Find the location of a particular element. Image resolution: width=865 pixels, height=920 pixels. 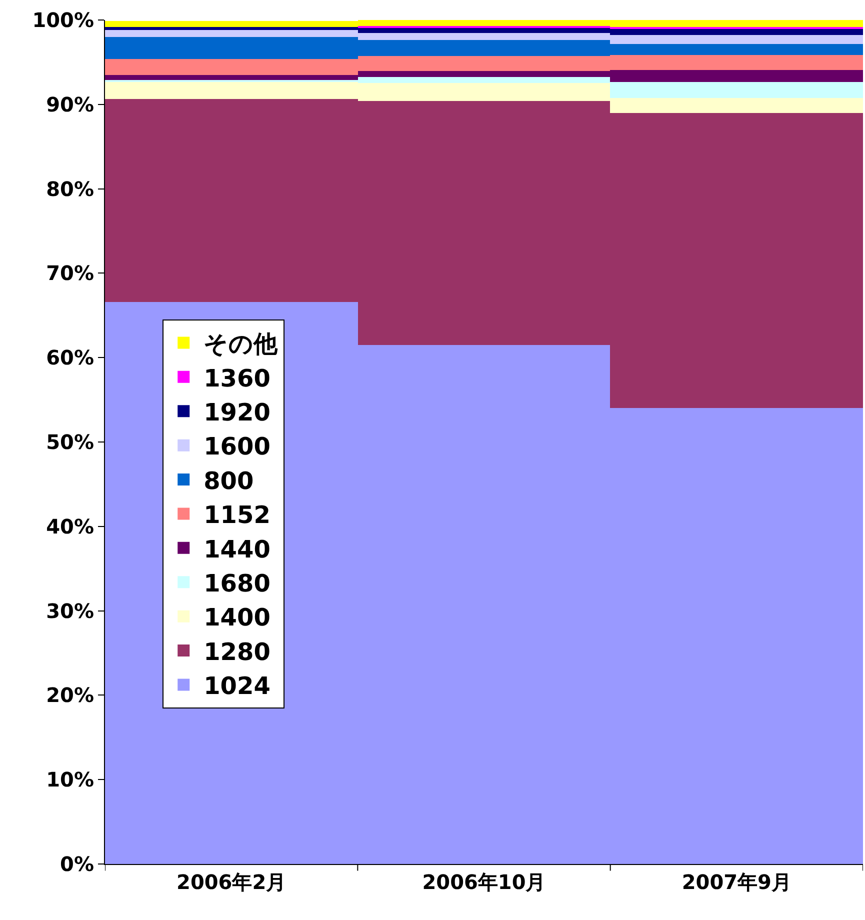

y-tick-label: 70% is located at coordinates (70, 273).